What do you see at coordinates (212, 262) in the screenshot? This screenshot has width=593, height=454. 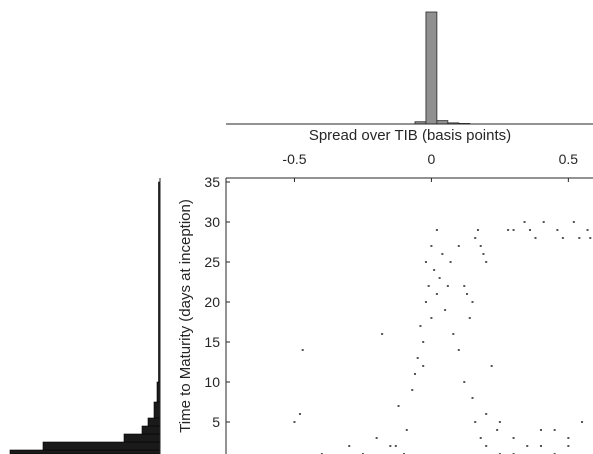 I see `y-tick-label: 25` at bounding box center [212, 262].